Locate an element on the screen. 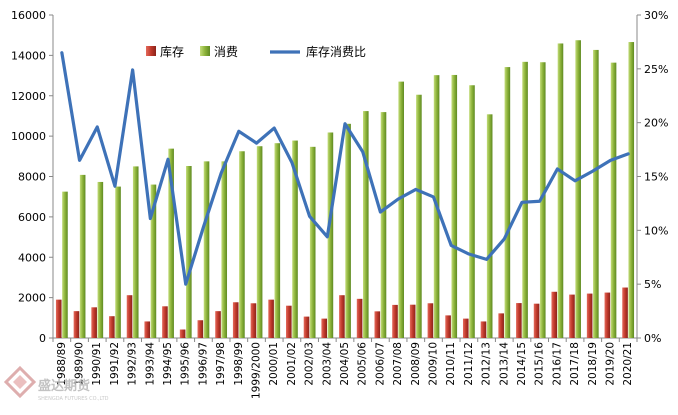  legend-ratio-label: 库存消费比 is located at coordinates (336, 51).